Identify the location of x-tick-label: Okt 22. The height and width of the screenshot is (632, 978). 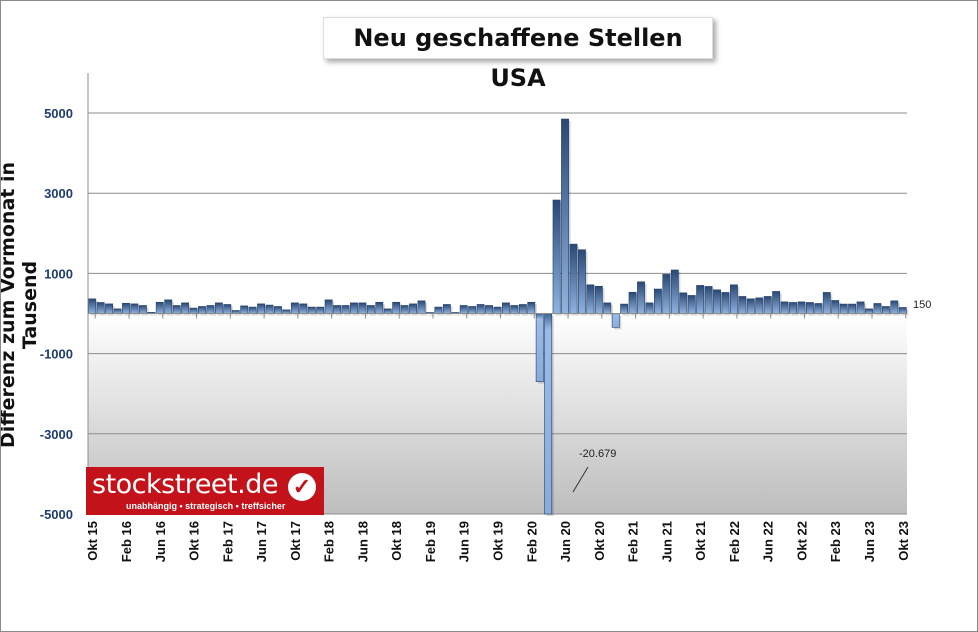
(801, 541).